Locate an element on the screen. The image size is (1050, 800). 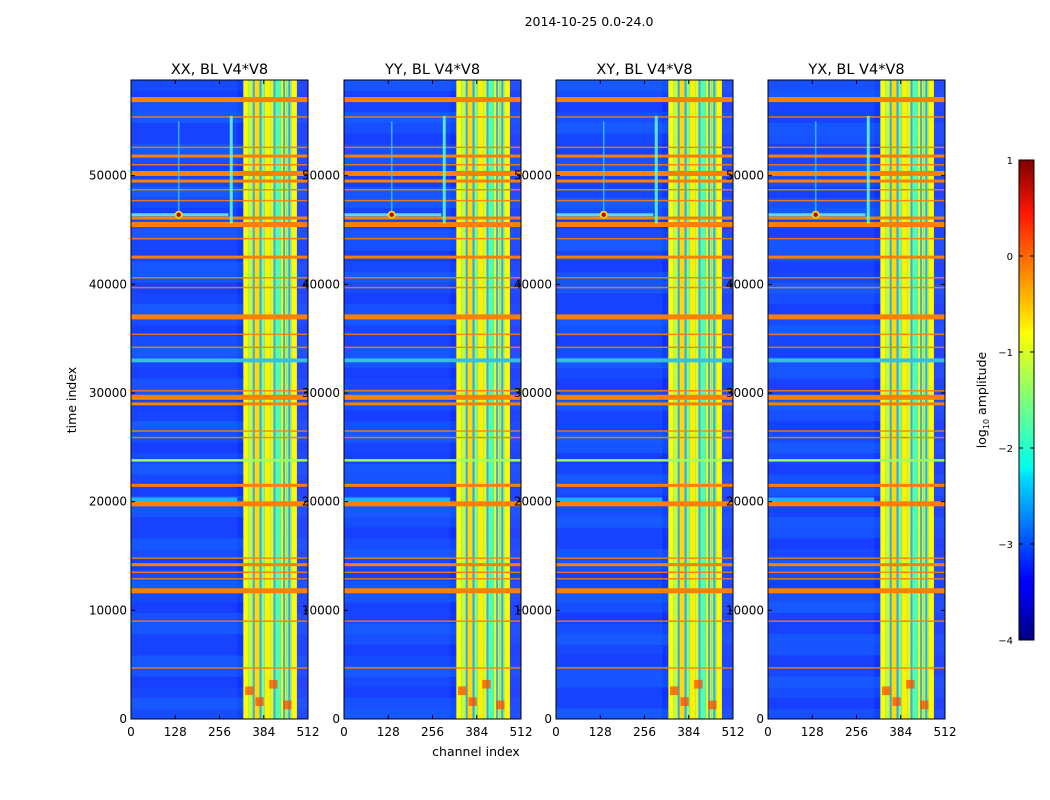
y-tick-label: 40000 is located at coordinates (745, 284).